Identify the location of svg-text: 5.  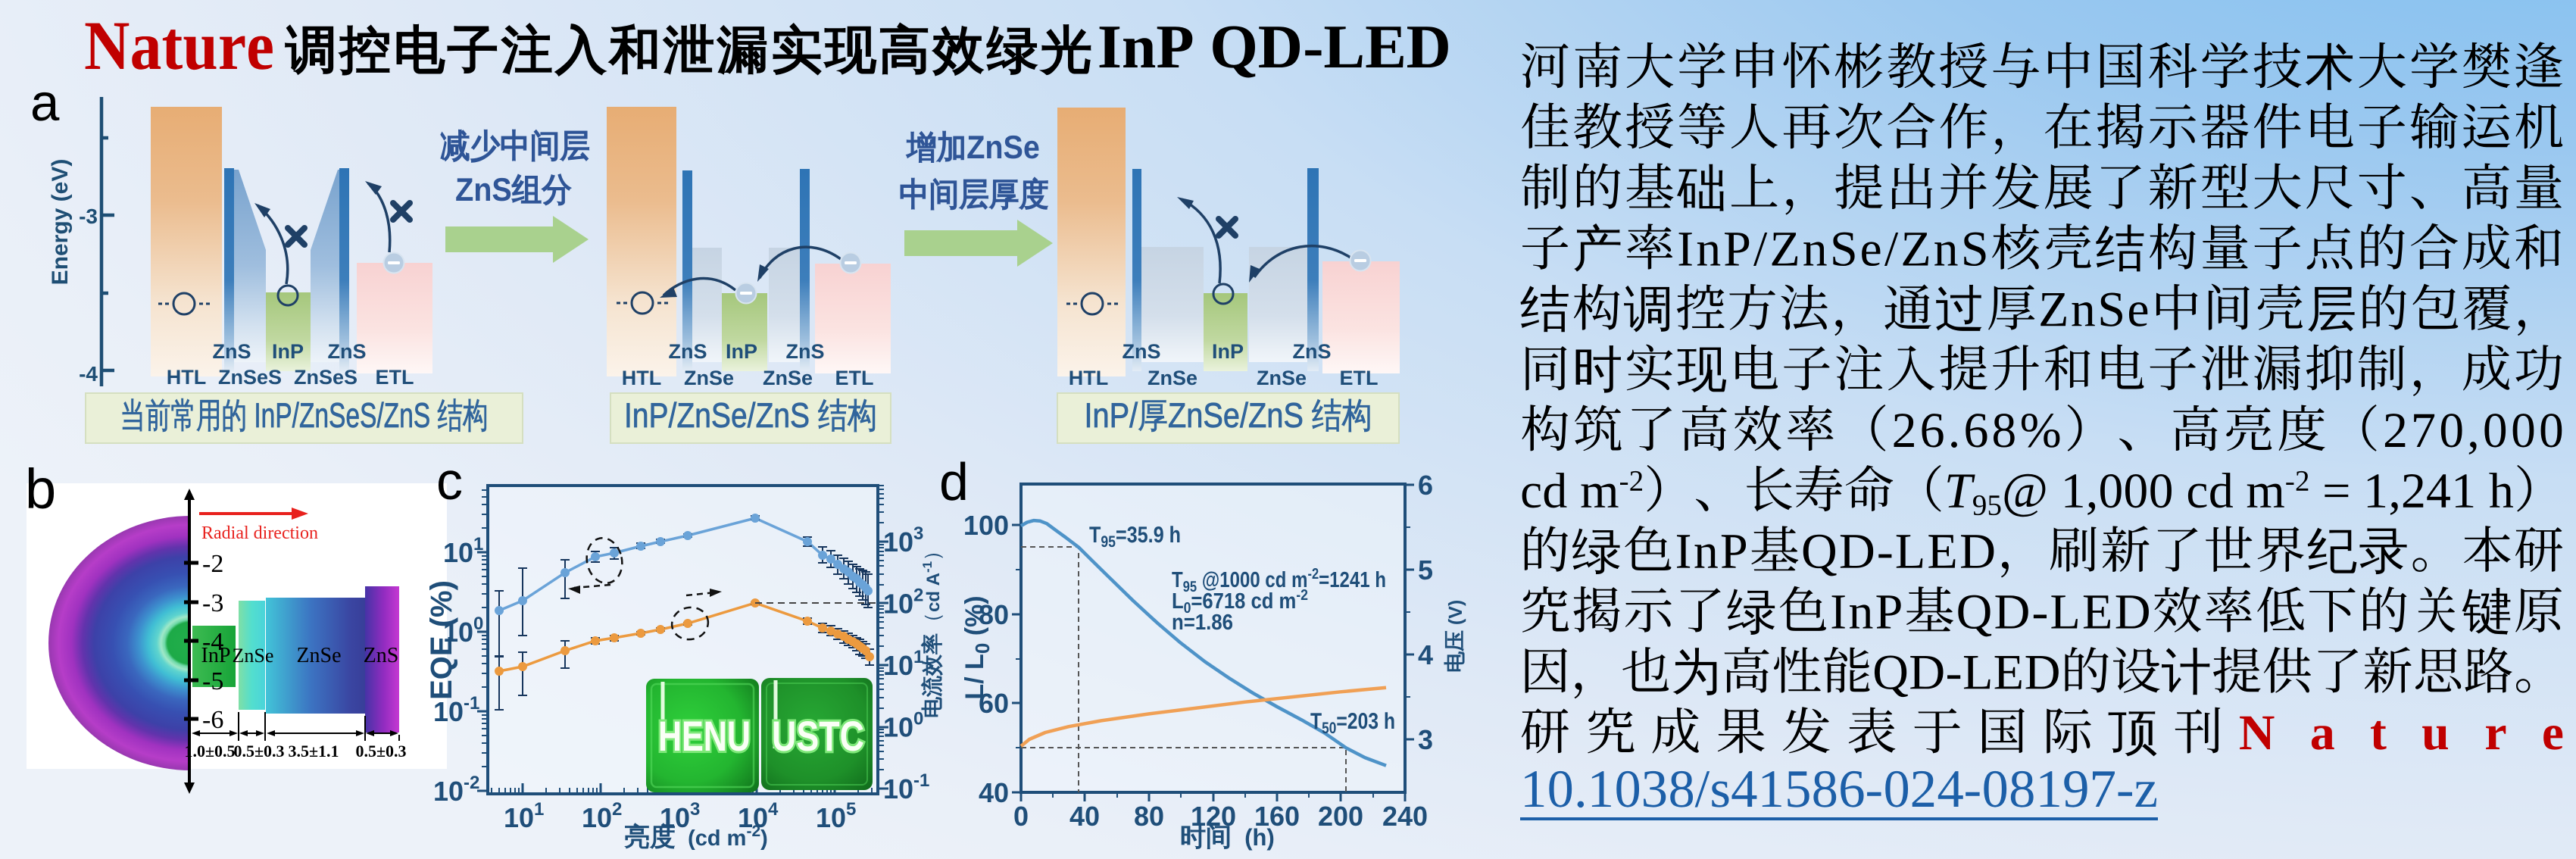
(1426, 570).